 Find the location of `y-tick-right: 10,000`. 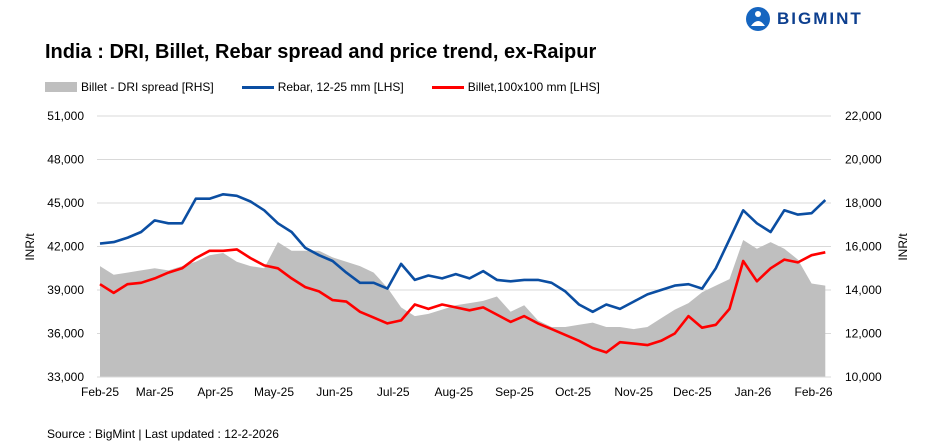

y-tick-right: 10,000 is located at coordinates (863, 377).